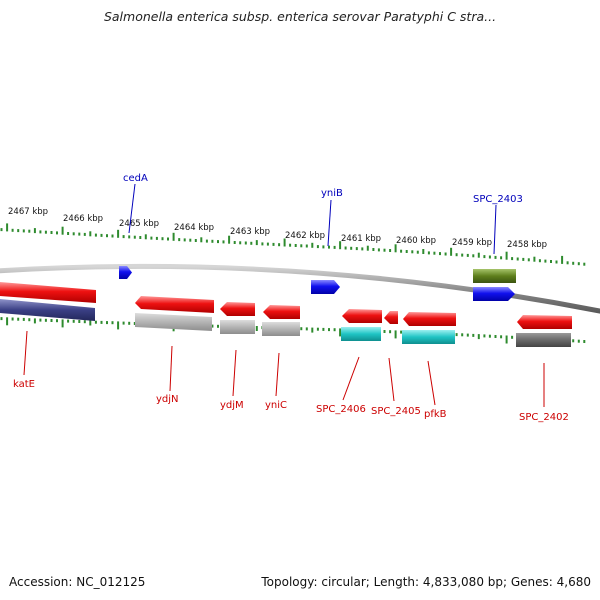 This screenshot has width=600, height=600. Describe the element at coordinates (276, 405) in the screenshot. I see `gene-label: yniC` at that location.